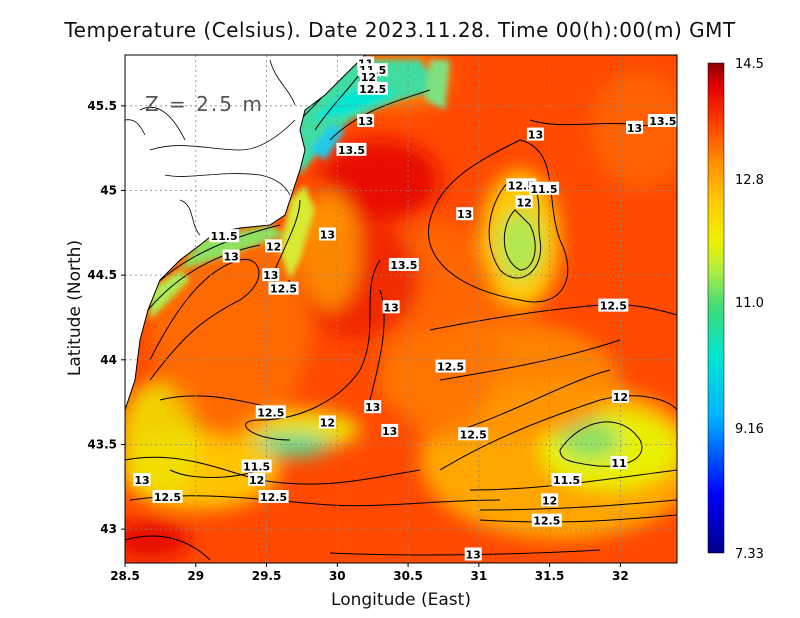 The height and width of the screenshot is (618, 800). I want to click on x-tick-label: 28.5, so click(125, 576).